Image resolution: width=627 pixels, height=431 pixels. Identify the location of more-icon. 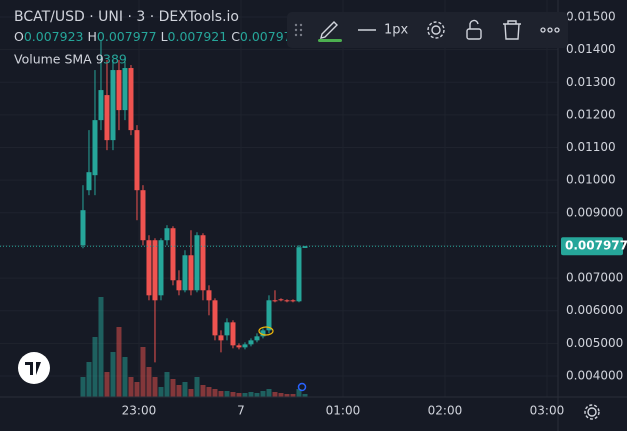
(550, 30).